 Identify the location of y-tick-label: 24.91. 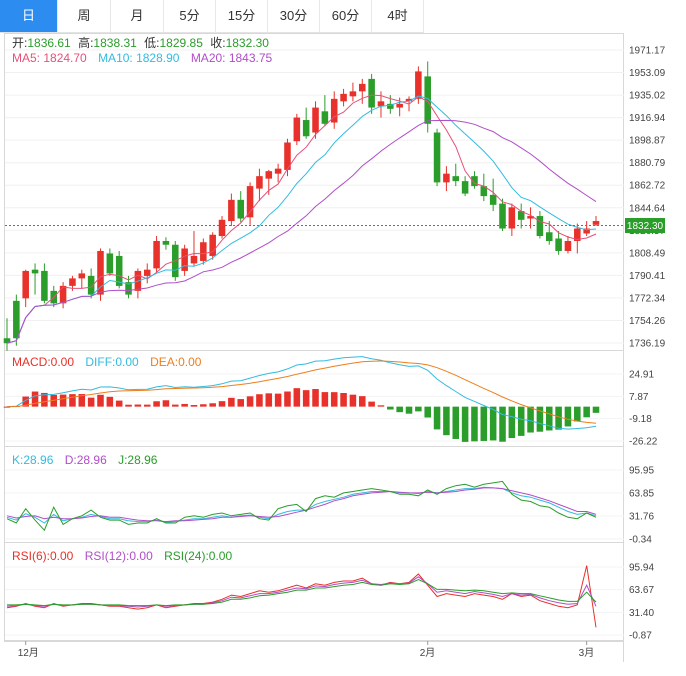
(641, 375).